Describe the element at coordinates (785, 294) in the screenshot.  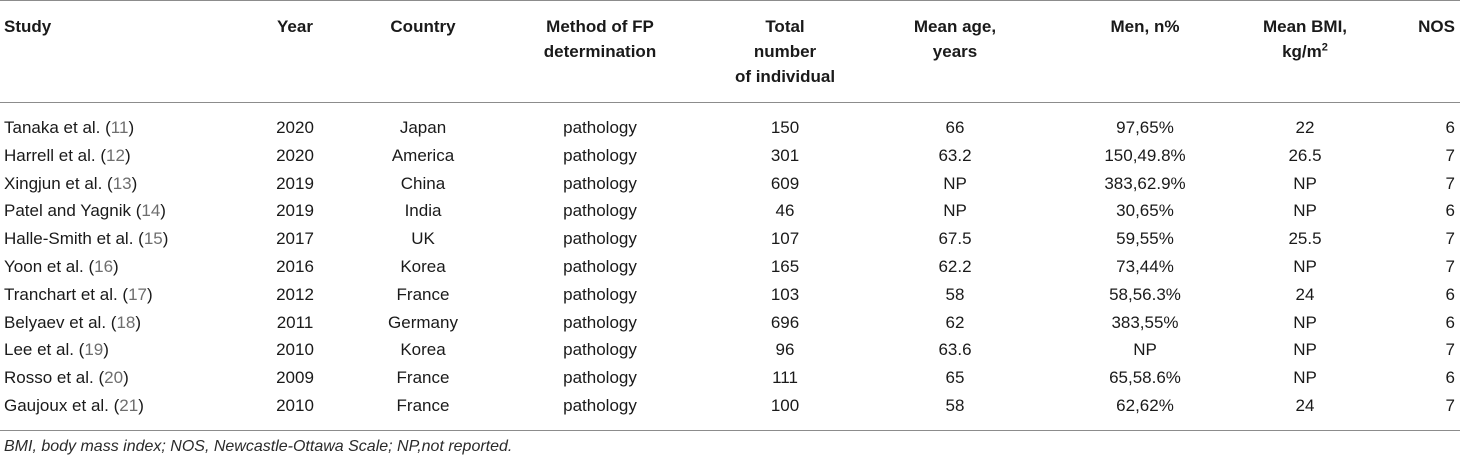
I see `total-cell: 103` at that location.